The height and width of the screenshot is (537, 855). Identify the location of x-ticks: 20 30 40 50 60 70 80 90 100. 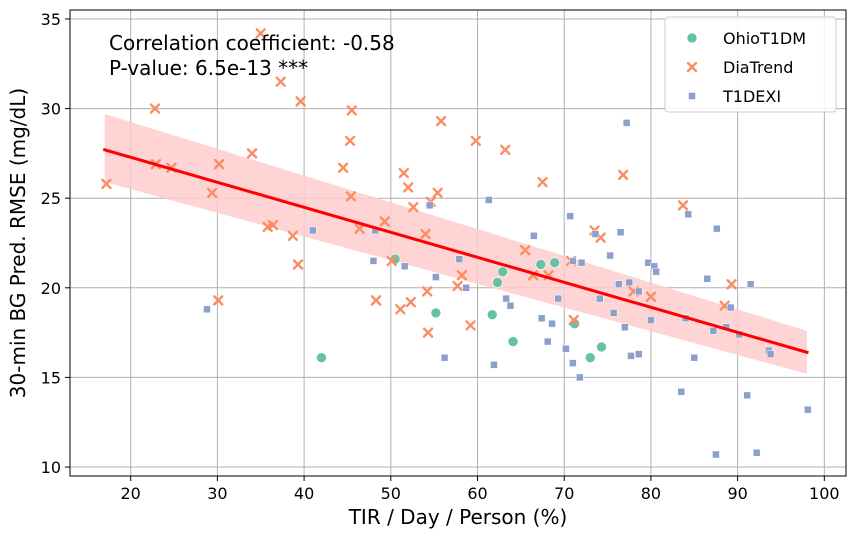
(480, 489).